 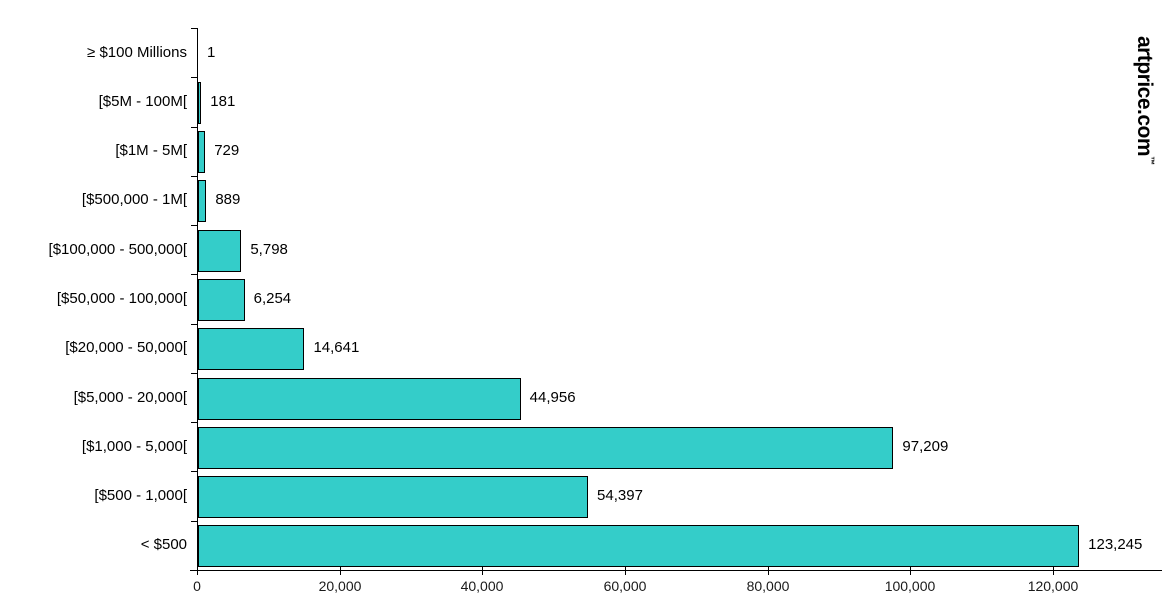 I want to click on value-label: 123,245, so click(x=1115, y=545).